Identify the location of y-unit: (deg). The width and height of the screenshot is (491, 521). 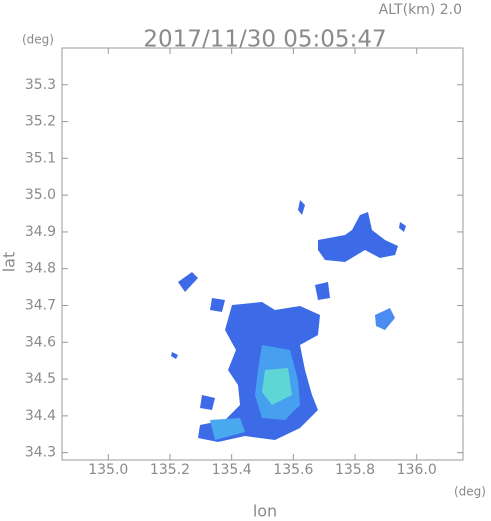
(38, 40).